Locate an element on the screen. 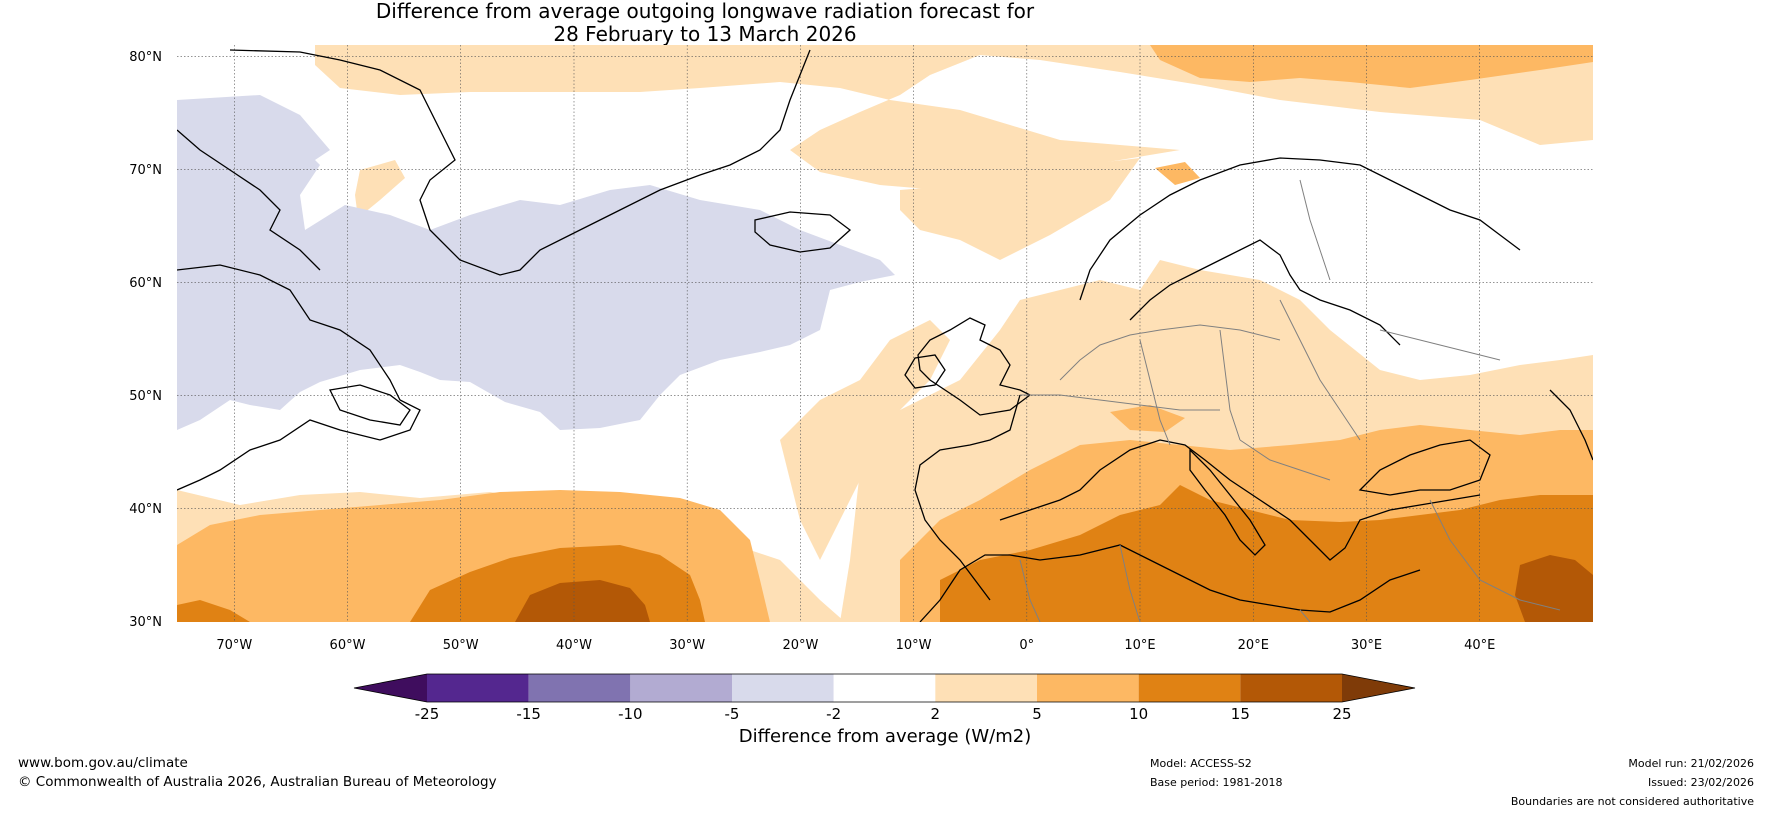 Image resolution: width=1770 pixels, height=816 pixels. anomaly-region-middle-east-brown is located at coordinates (1554, 588).